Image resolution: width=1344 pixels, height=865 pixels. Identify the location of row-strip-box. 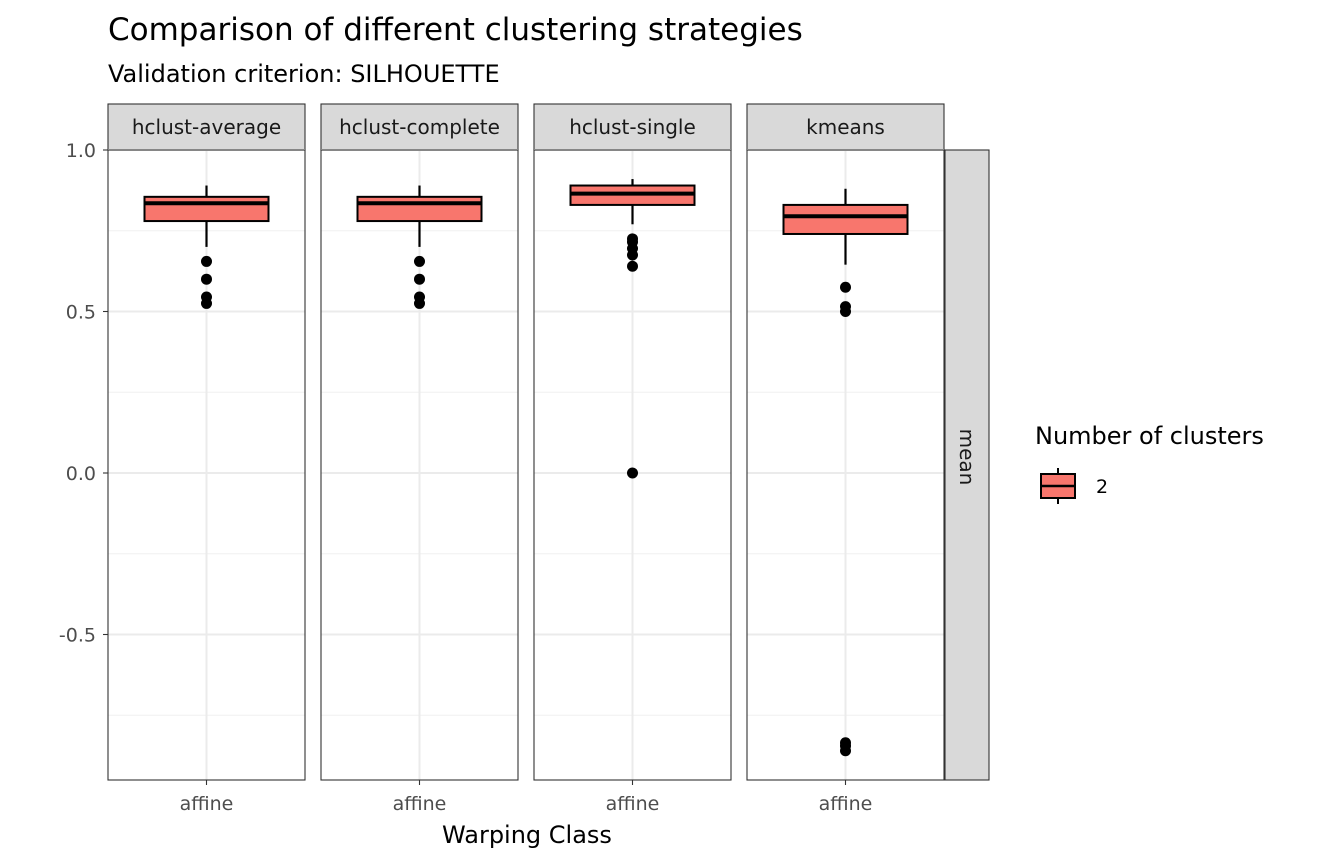
(967, 465).